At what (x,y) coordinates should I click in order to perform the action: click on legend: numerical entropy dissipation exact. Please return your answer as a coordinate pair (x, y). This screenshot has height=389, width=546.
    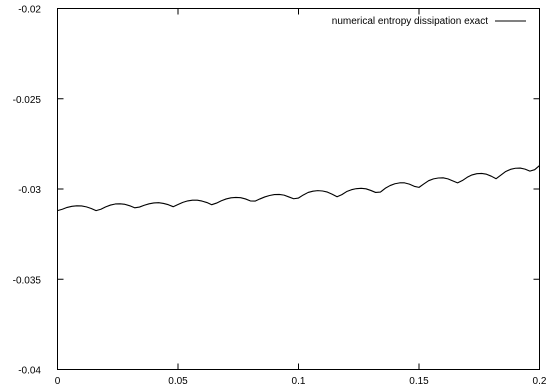
    Looking at the image, I should click on (429, 21).